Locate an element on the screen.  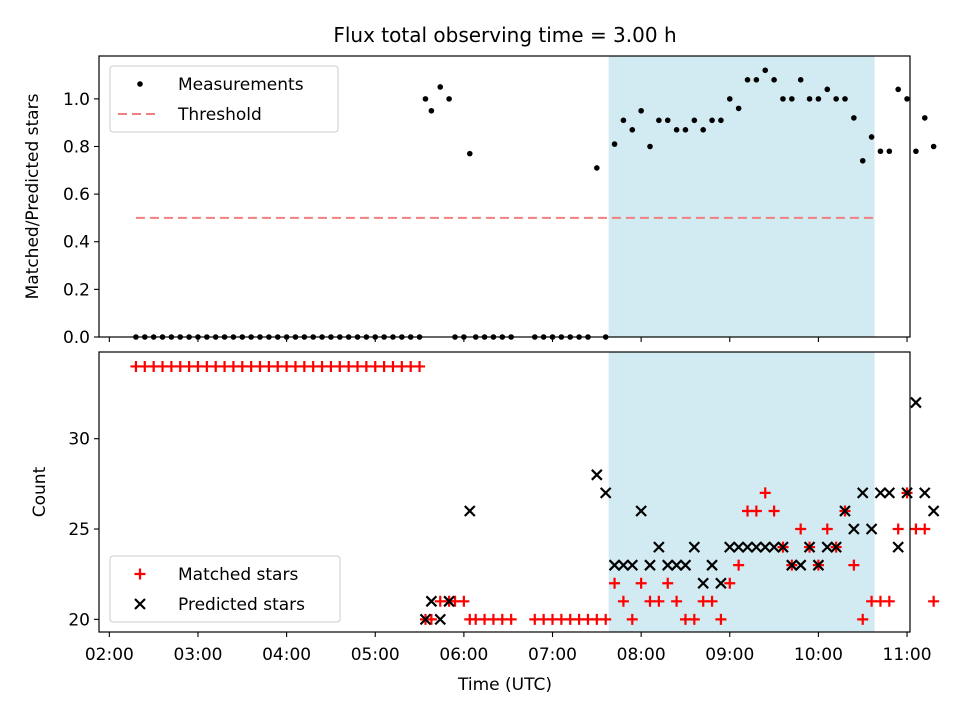
y-axis-label: Matched/Predicted stars is located at coordinates (33, 196).